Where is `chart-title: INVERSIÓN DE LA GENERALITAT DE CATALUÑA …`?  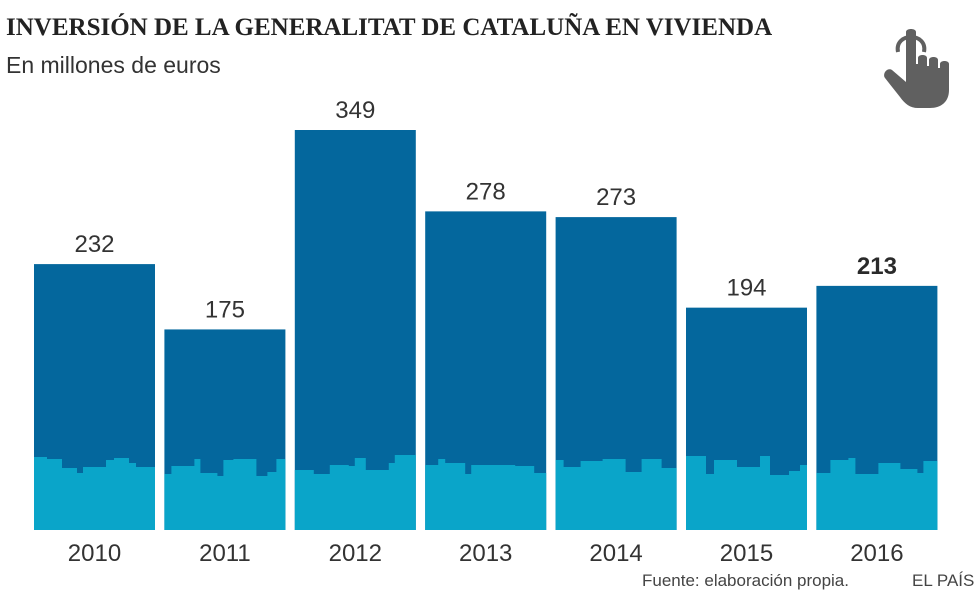 chart-title: INVERSIÓN DE LA GENERALITAT DE CATALUÑA … is located at coordinates (389, 27).